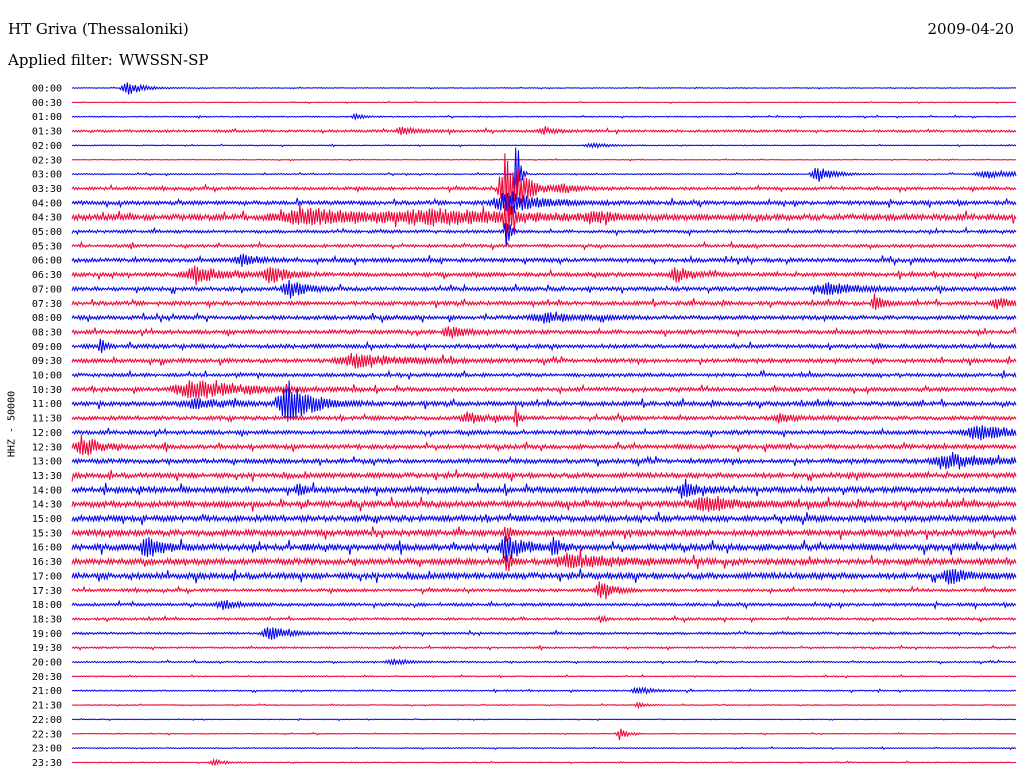 The height and width of the screenshot is (780, 1024). What do you see at coordinates (47, 548) in the screenshot?
I see `tick-label: 16:00` at bounding box center [47, 548].